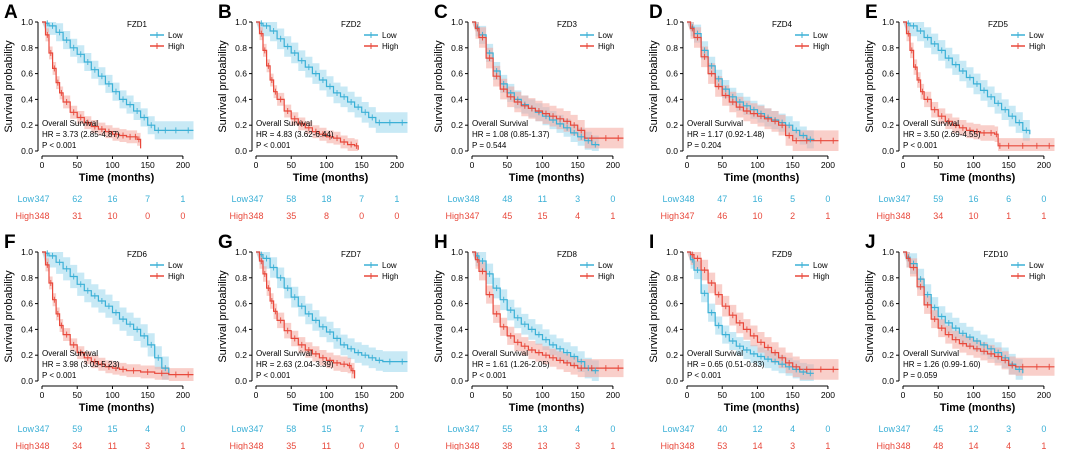  Describe the element at coordinates (255, 216) in the screenshot. I see `risk-high-count: 348` at that location.